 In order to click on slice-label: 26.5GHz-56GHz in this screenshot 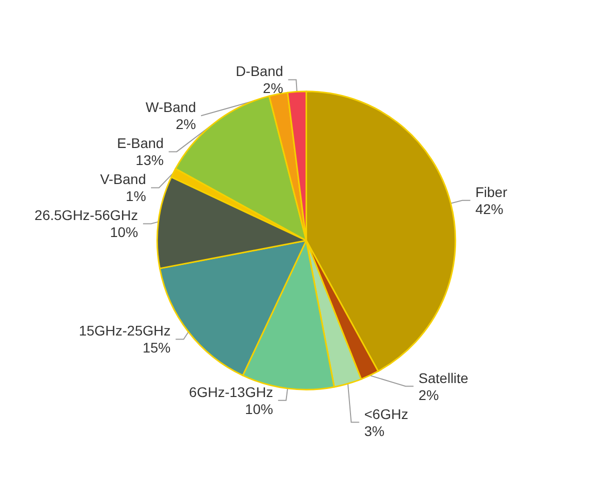, I will do `click(86, 215)`.